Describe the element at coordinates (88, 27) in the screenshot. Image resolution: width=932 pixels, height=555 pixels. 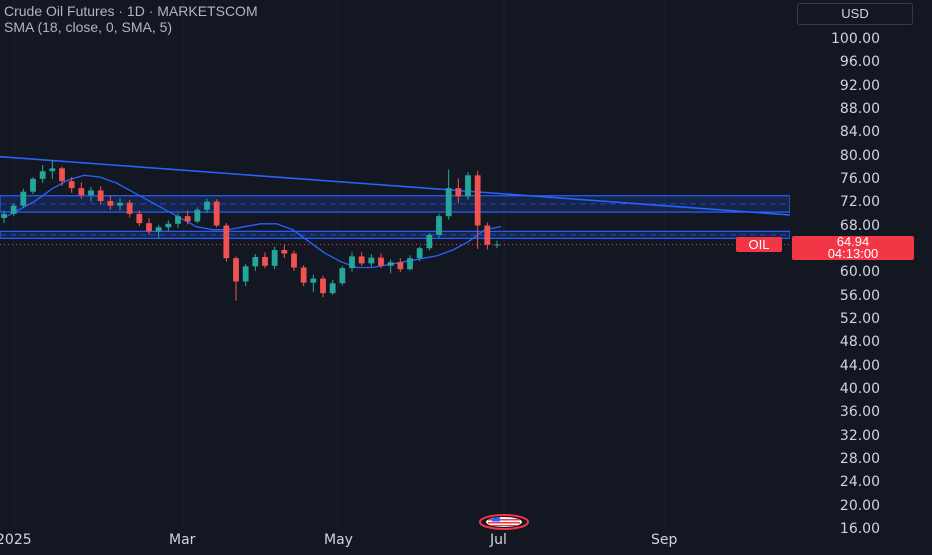
I see `indicator-legend: SMA (18, close, 0, SMA, 5)` at that location.